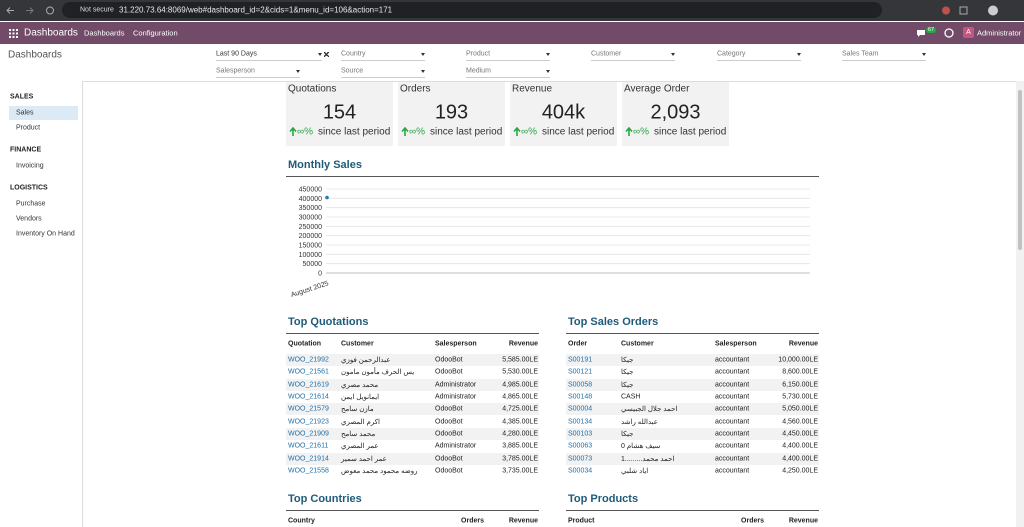 The image size is (1024, 527). Describe the element at coordinates (339, 113) in the screenshot. I see `kpi-value: 154` at that location.